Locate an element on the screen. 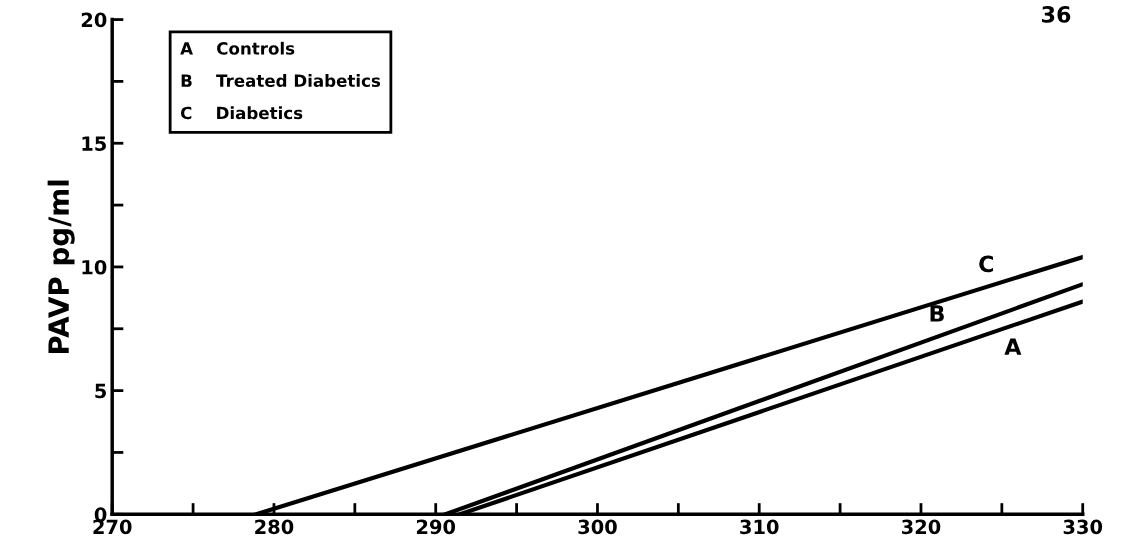  annotation: A is located at coordinates (1013, 346).